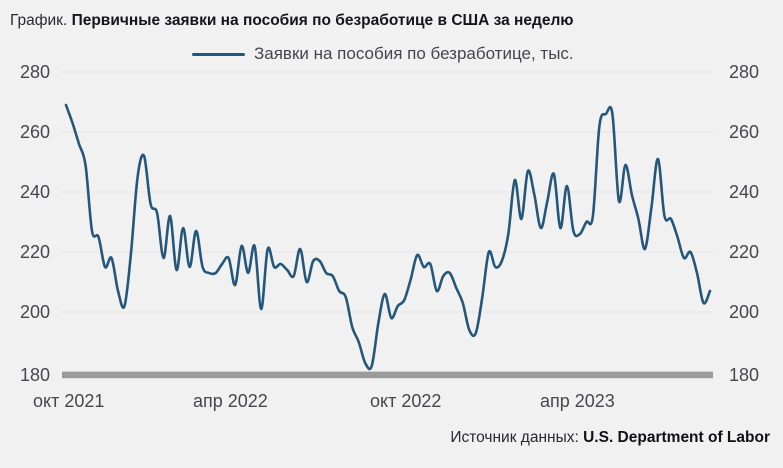 The width and height of the screenshot is (783, 468). Describe the element at coordinates (406, 401) in the screenshot. I see `x-tick-label: окт 2022` at that location.